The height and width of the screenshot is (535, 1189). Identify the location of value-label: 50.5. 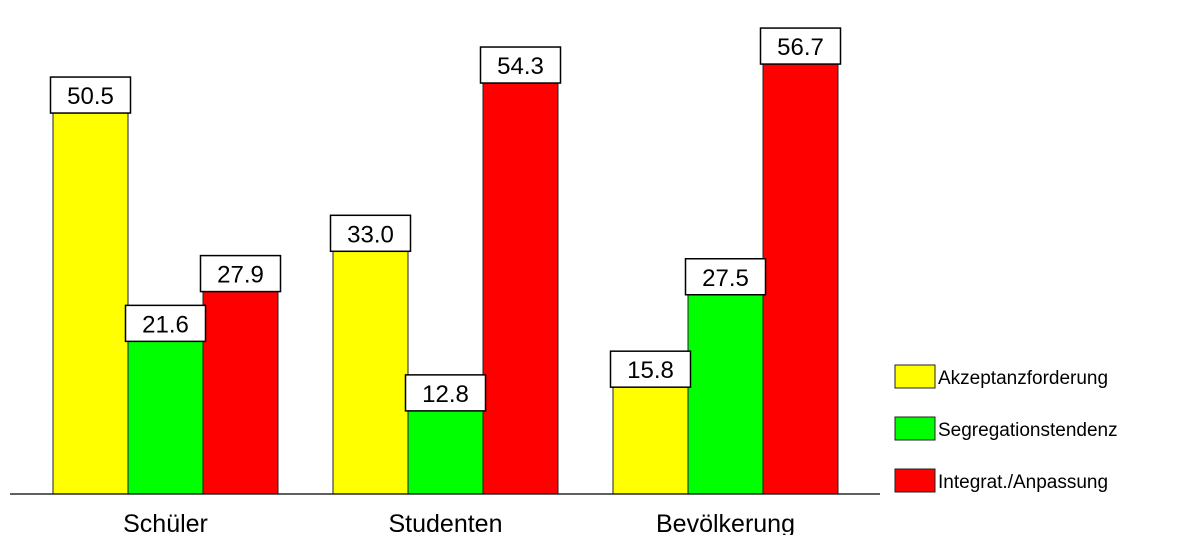
(90, 96).